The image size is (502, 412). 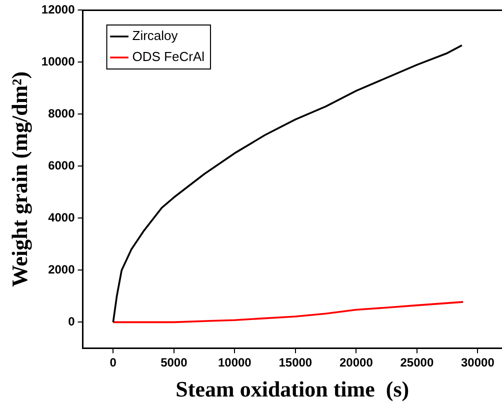 I want to click on x-tick-label: 25000, so click(x=417, y=363).